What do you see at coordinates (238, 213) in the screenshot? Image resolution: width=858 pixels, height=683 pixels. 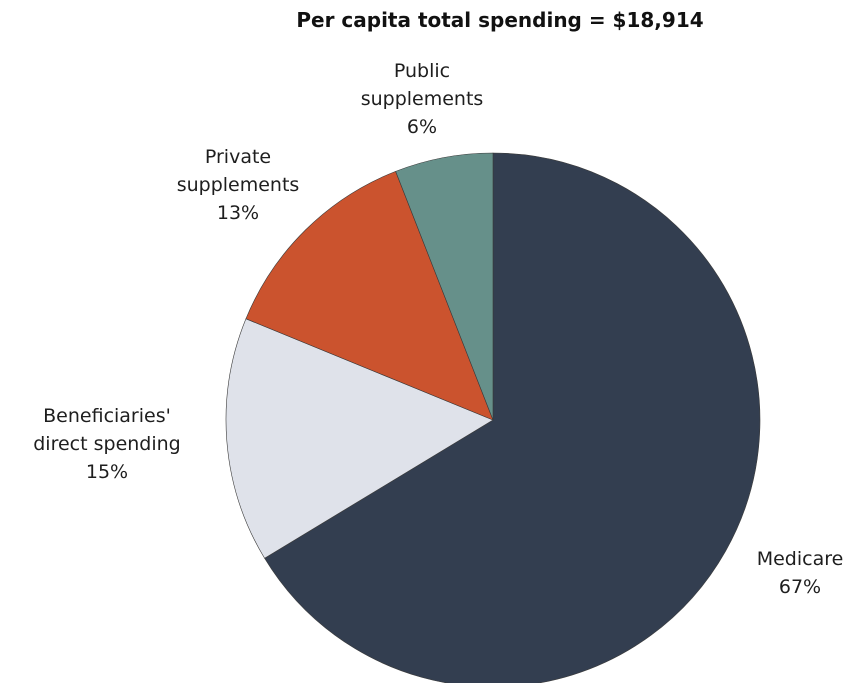 I see `slice-value-label: 13%` at bounding box center [238, 213].